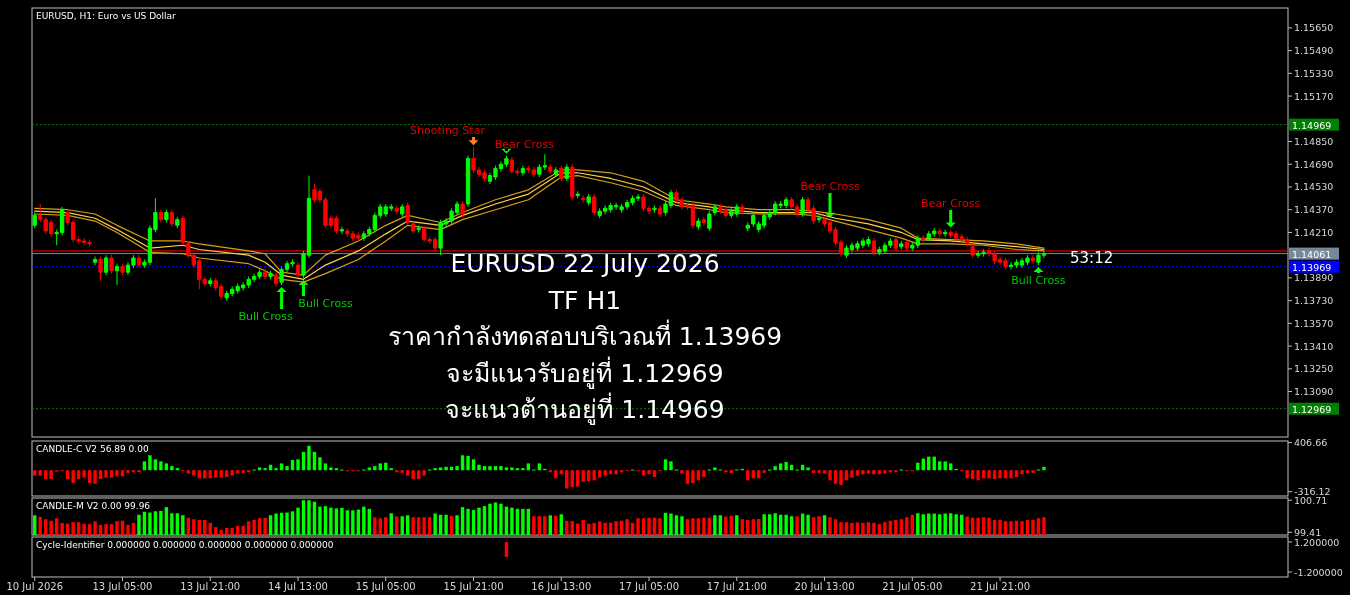 The image size is (1350, 595). I want to click on ref-line-label: 1.13969, so click(1312, 267).